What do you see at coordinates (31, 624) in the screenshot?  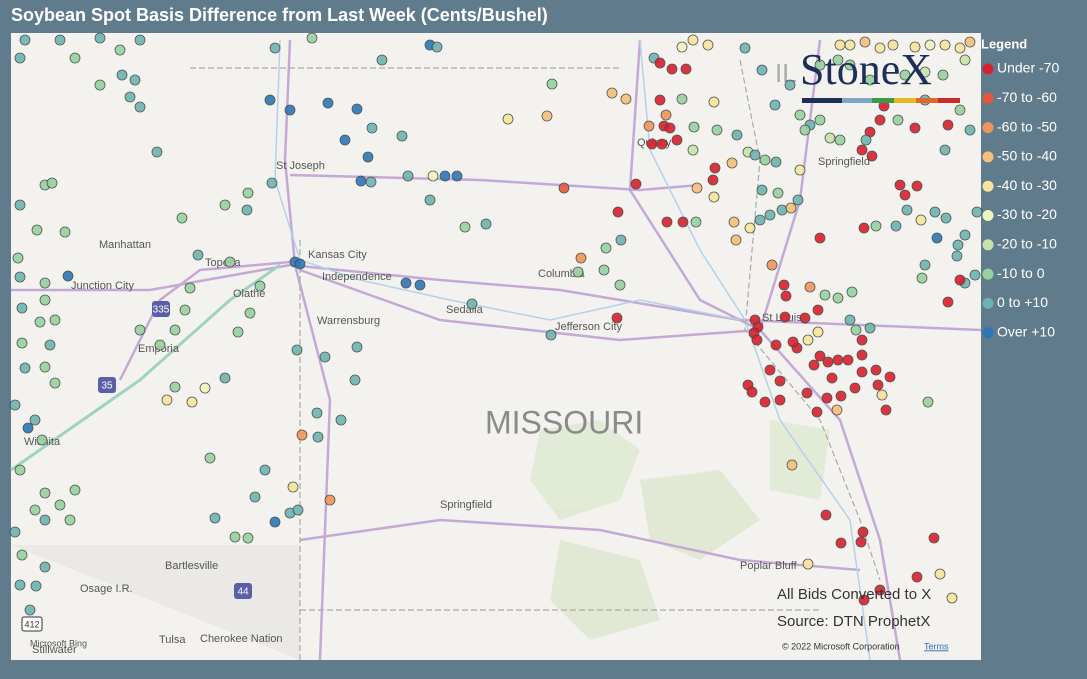 I see `shield: 412` at bounding box center [31, 624].